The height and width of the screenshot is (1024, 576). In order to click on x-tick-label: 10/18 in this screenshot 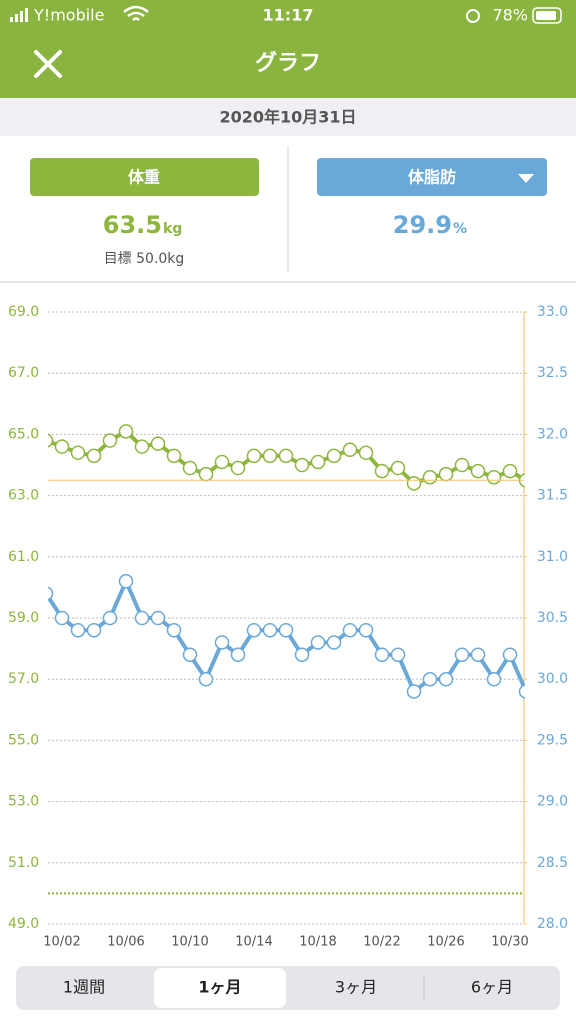, I will do `click(317, 942)`.